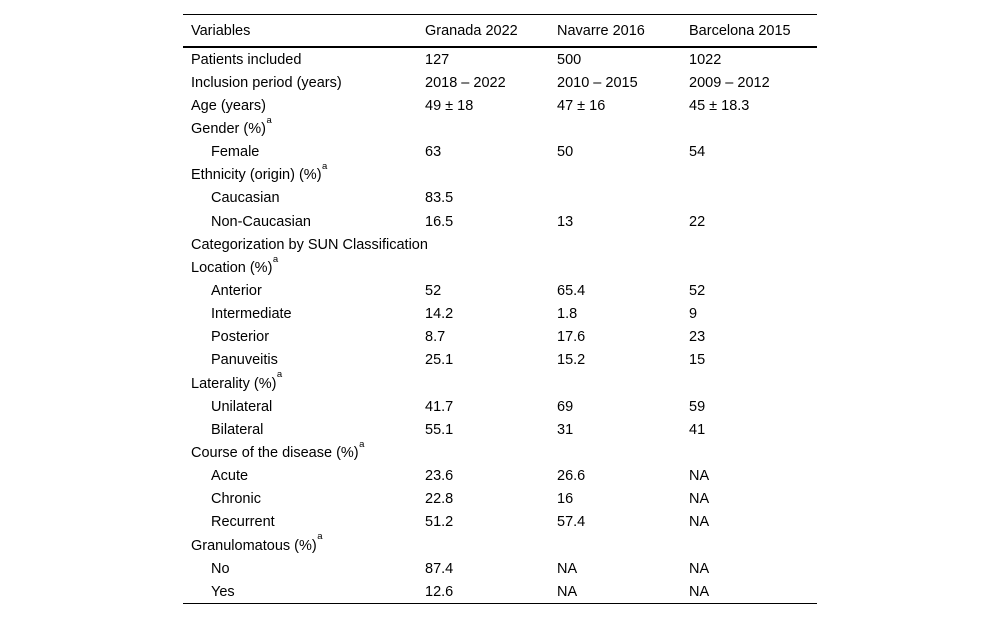 The height and width of the screenshot is (622, 1000). I want to click on table-row: Ethnicity (origin) (%)a, so click(500, 173).